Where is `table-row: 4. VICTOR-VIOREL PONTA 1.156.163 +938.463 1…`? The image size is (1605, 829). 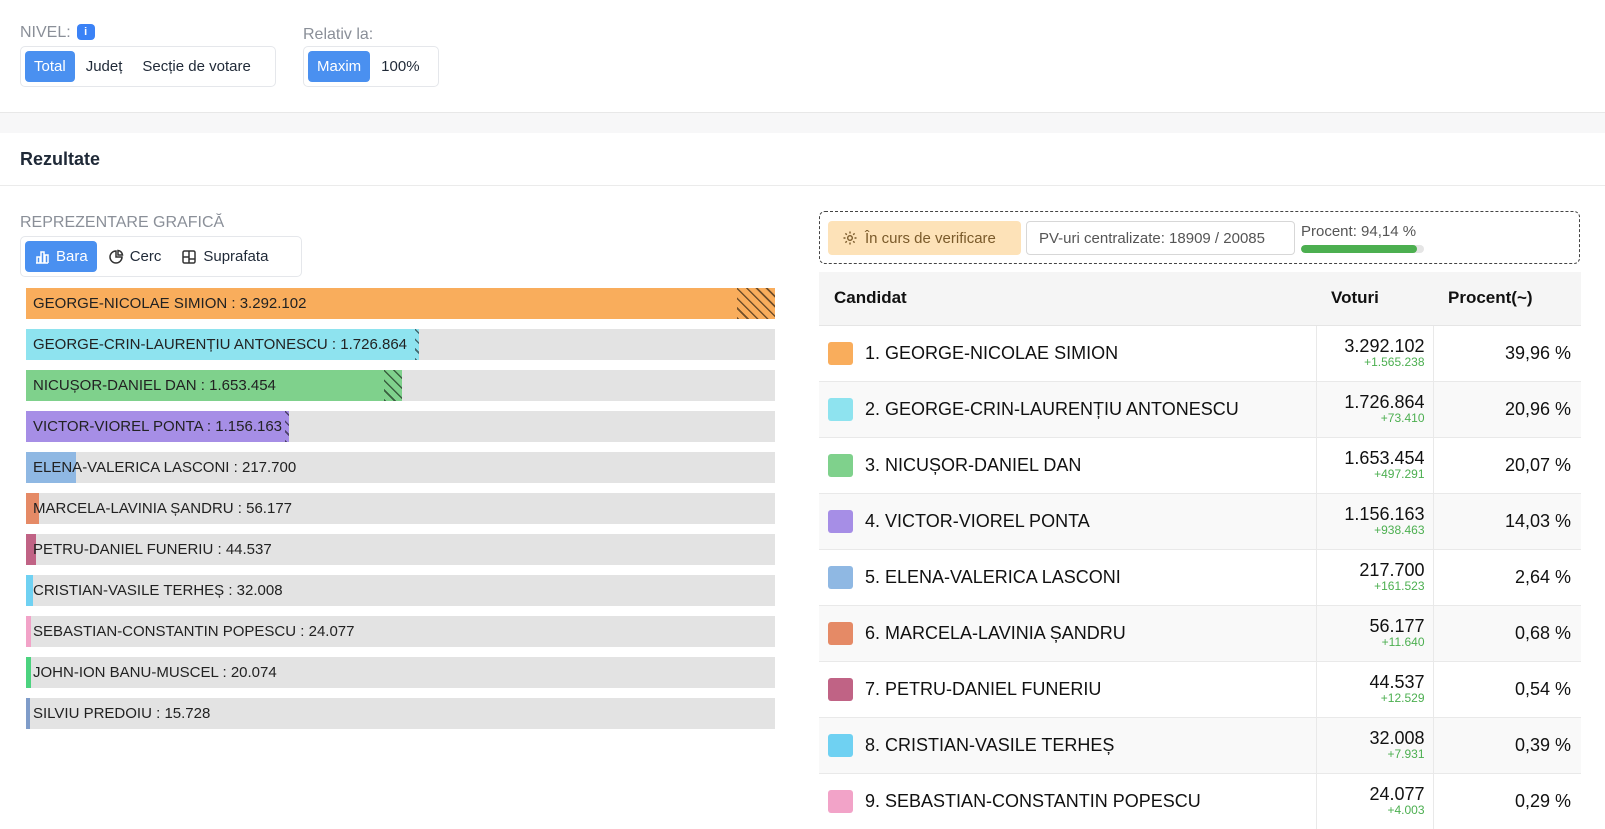 table-row: 4. VICTOR-VIOREL PONTA 1.156.163 +938.463 1… is located at coordinates (1200, 521).